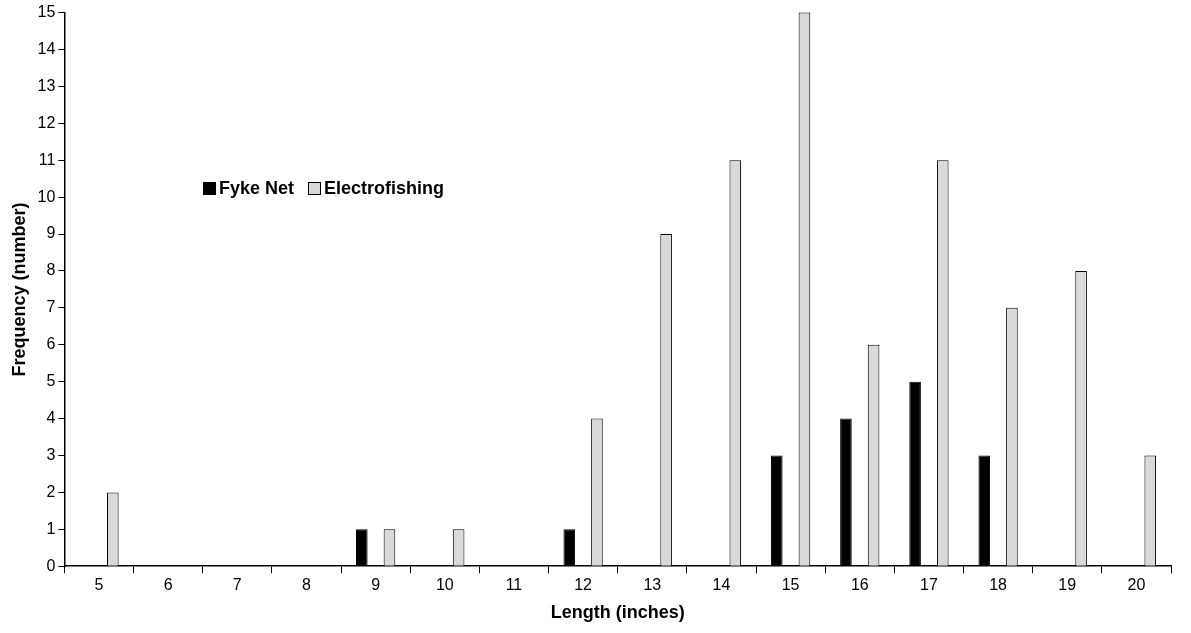  Describe the element at coordinates (51, 270) in the screenshot. I see `y-tick-label: 8` at that location.